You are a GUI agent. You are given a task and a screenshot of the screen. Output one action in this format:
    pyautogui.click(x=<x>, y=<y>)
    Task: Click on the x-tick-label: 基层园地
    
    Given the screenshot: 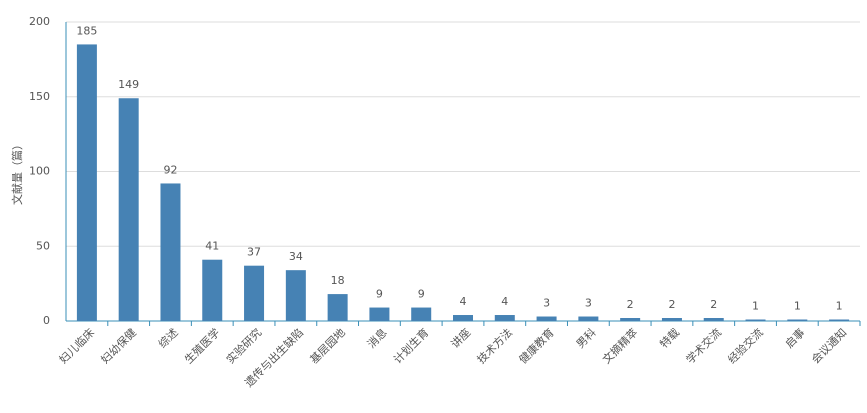 What is the action you would take?
    pyautogui.click(x=328, y=346)
    